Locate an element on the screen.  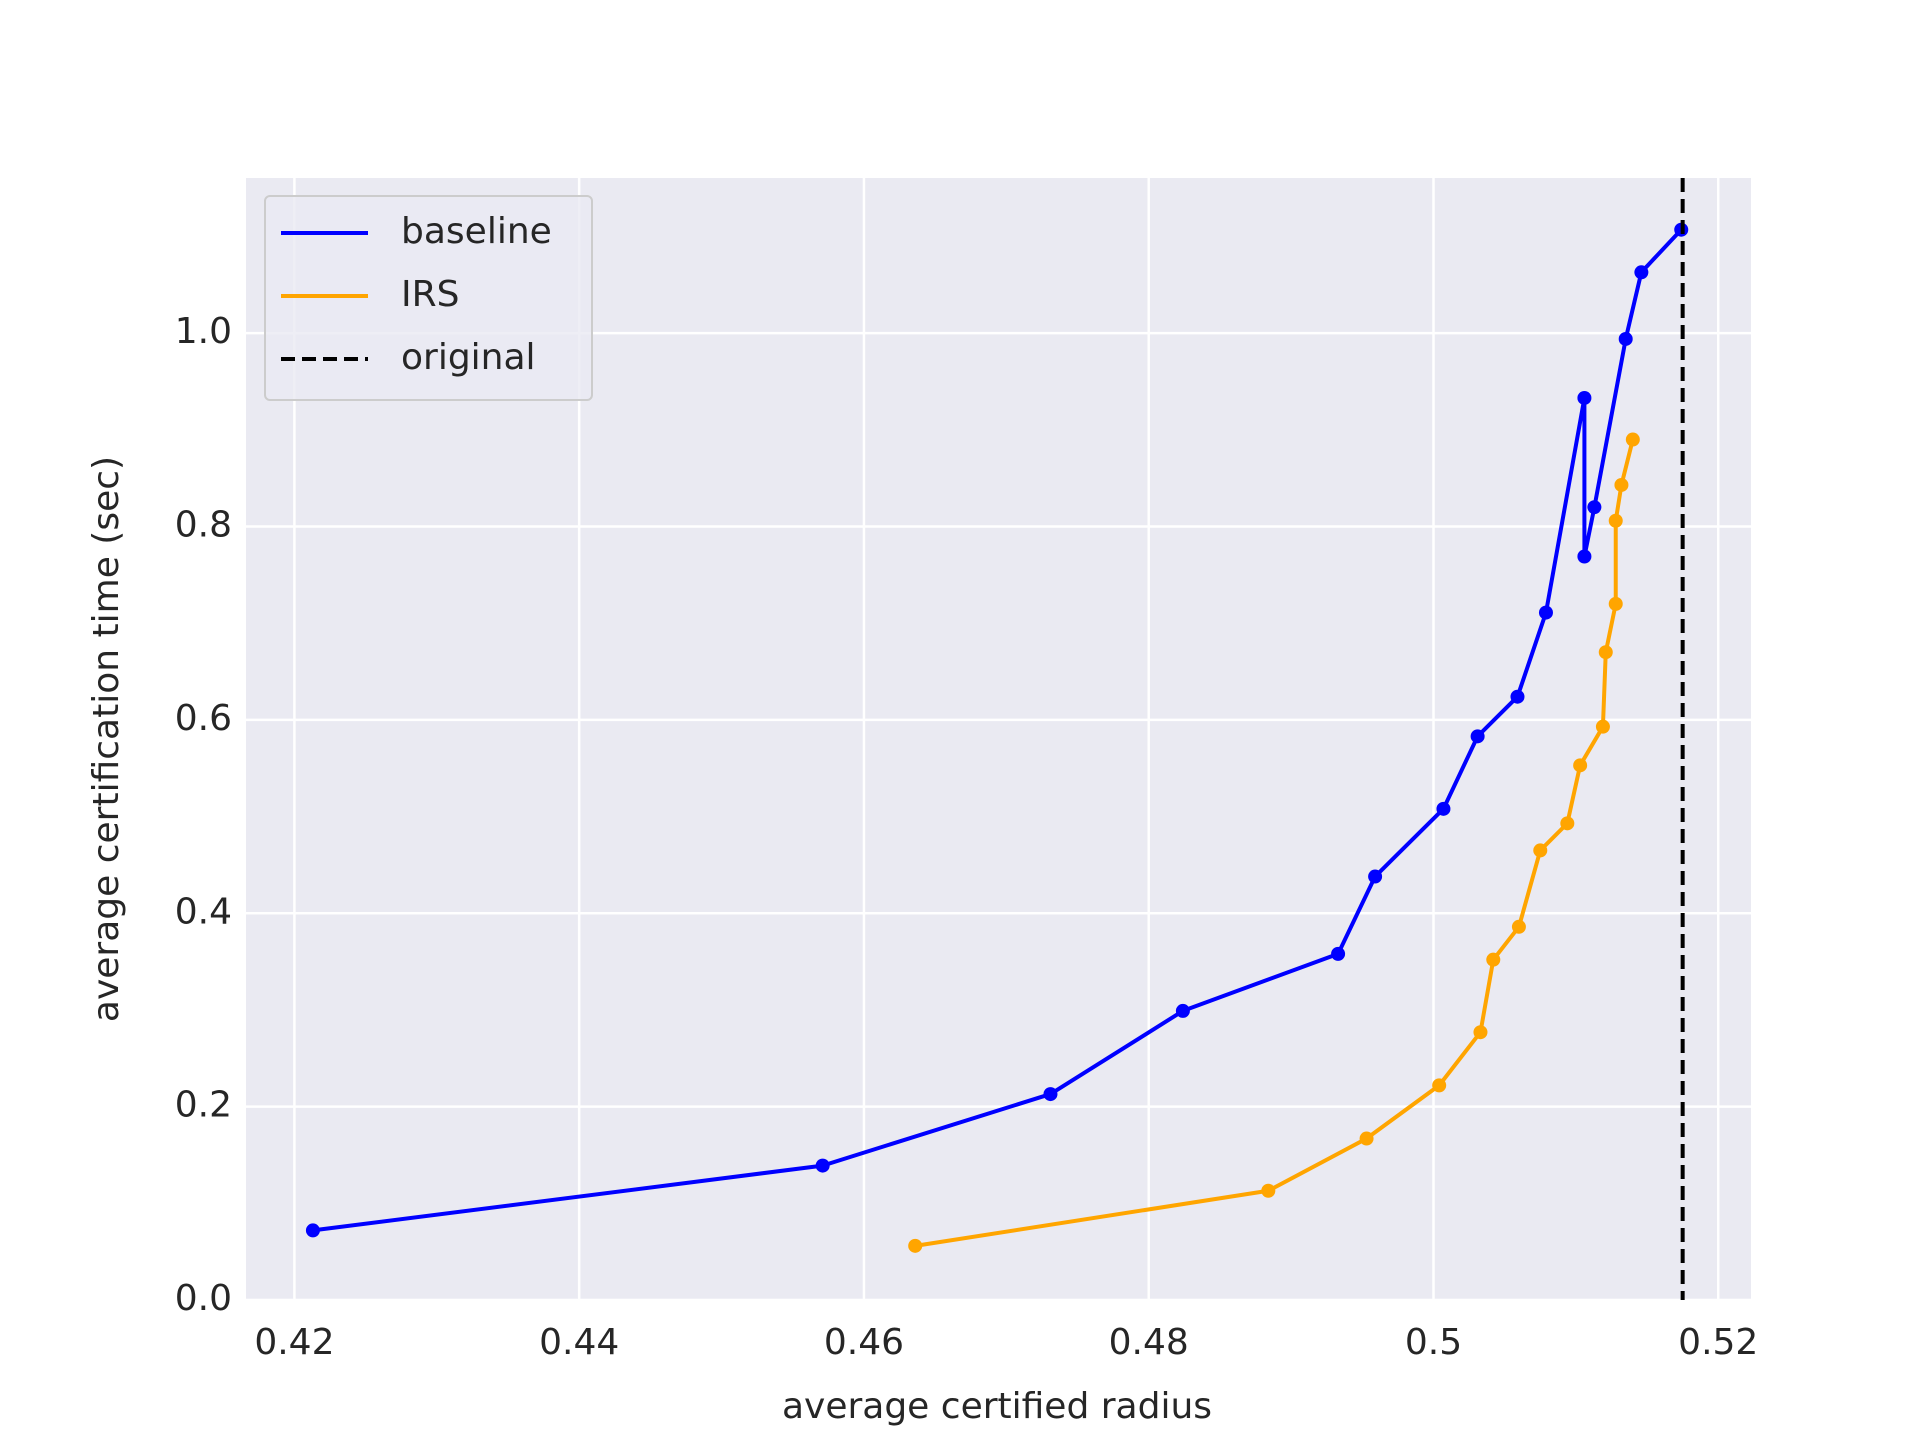
legend-label: baseline is located at coordinates (476, 231).